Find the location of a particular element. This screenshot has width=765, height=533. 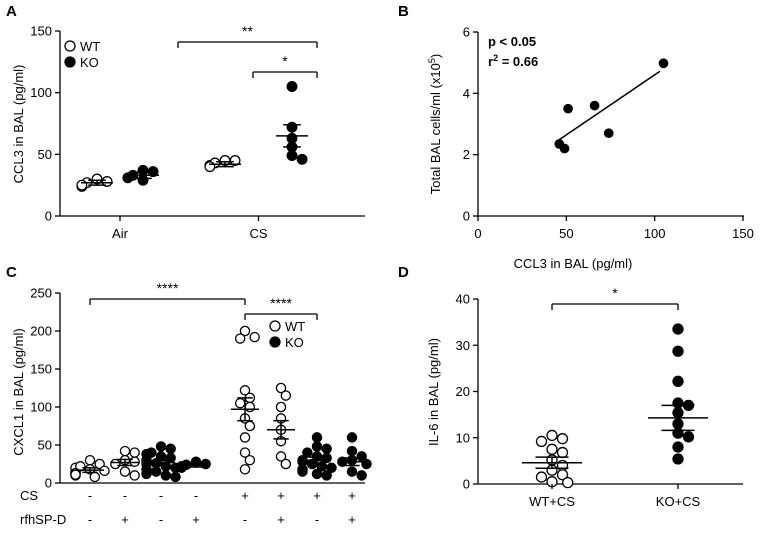

panel-a-x-tick-label: Air is located at coordinates (120, 233).